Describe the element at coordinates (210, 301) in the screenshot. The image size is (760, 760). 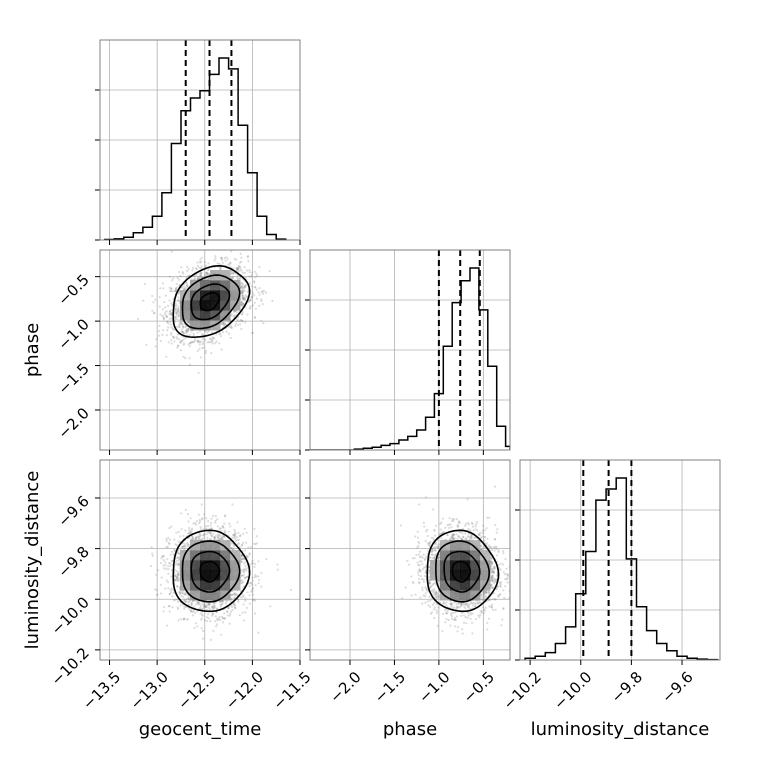
I see `contour-line` at that location.